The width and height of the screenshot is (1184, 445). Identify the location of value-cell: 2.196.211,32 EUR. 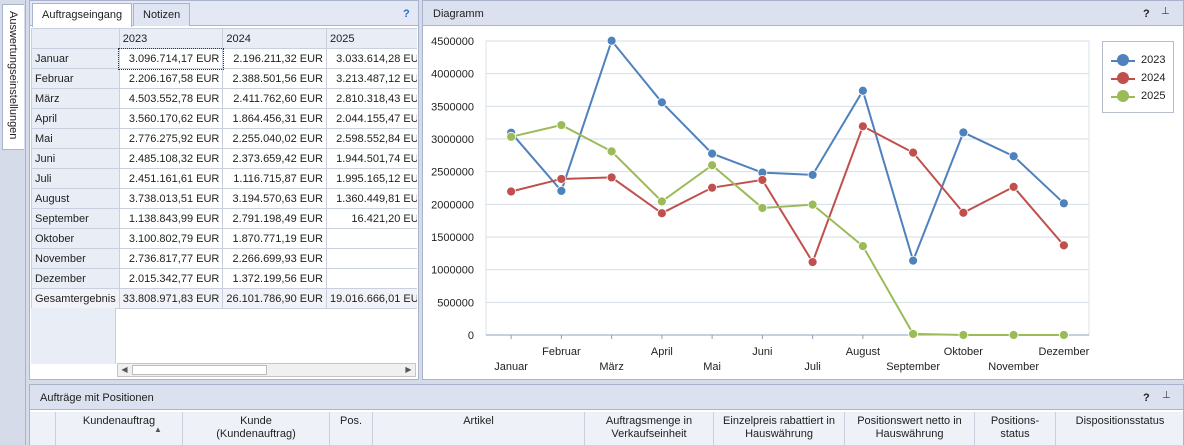
(274, 58).